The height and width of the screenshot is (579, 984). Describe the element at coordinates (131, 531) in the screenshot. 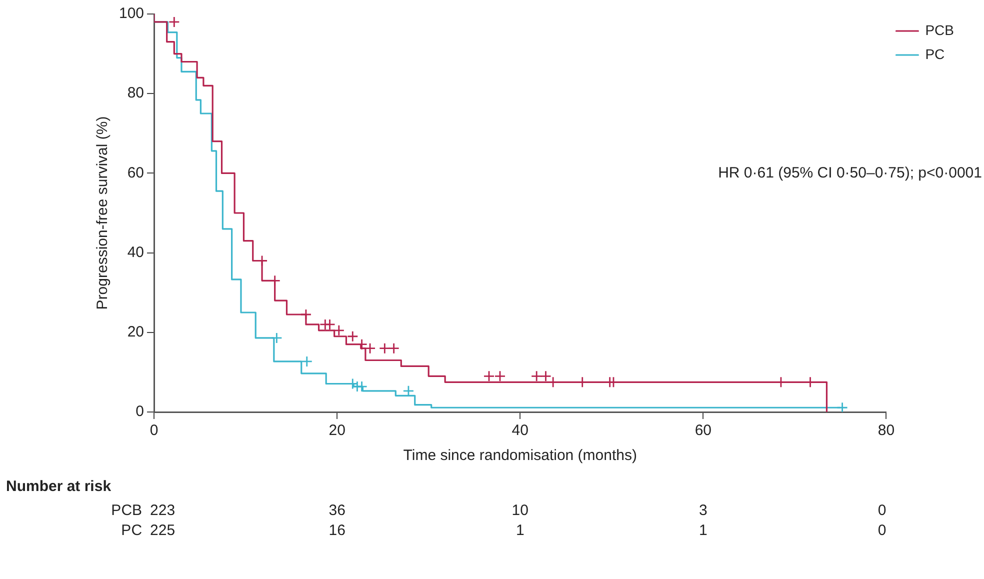

I see `text: PC` at that location.